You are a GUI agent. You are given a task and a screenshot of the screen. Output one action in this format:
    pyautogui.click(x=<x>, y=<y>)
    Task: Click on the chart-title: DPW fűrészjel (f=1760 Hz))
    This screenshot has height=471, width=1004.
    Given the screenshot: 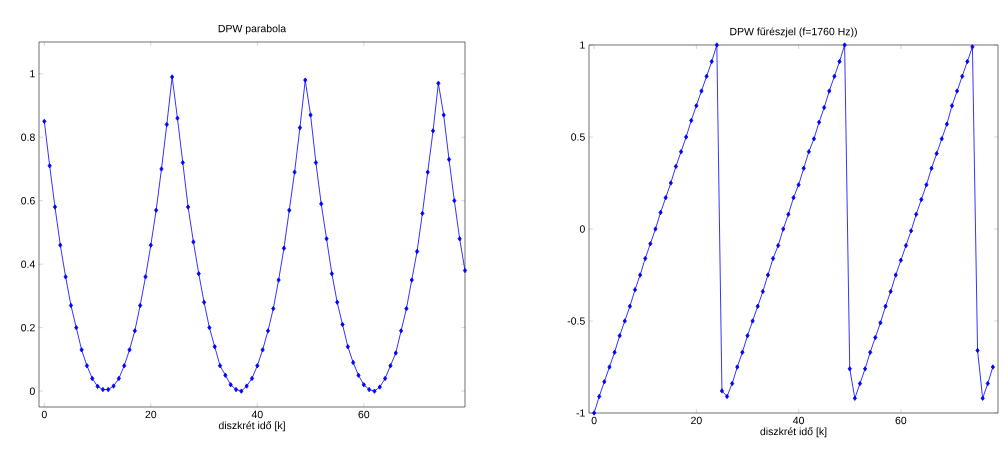 What is the action you would take?
    pyautogui.click(x=793, y=32)
    